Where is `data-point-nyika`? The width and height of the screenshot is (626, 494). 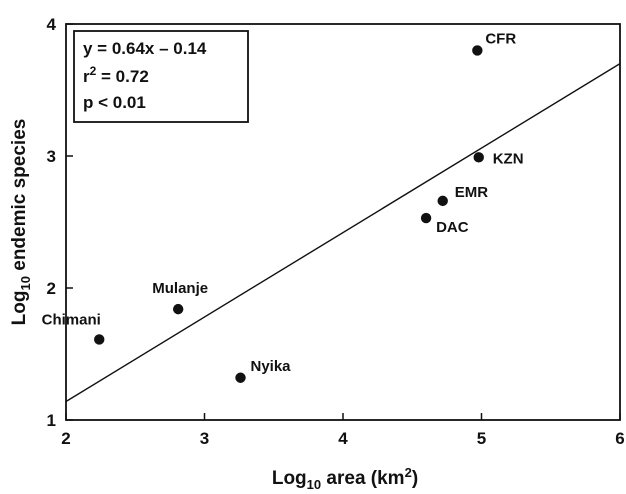
data-point-nyika is located at coordinates (240, 377).